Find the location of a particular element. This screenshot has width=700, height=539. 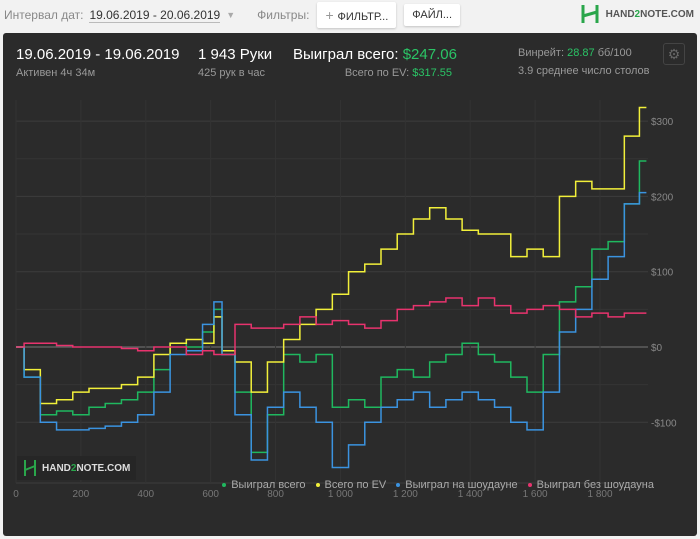

x-tick-label: 1 000 is located at coordinates (340, 494).